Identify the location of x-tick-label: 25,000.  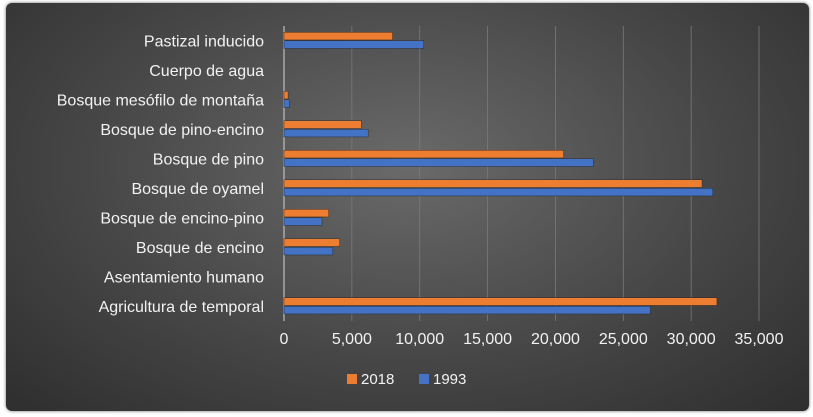
(623, 339).